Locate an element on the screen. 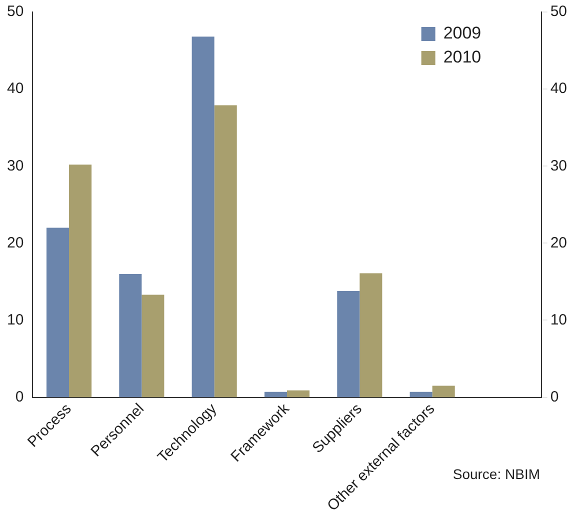 The image size is (574, 518). y2-tick-label: 10 is located at coordinates (559, 319).